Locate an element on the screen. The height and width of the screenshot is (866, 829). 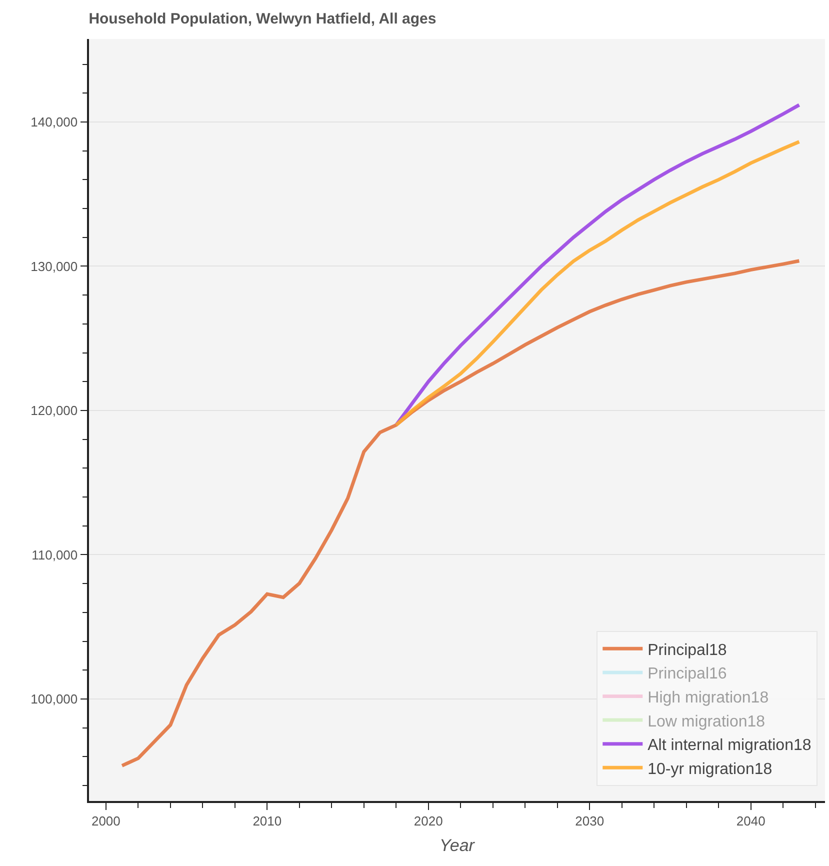
legend-label: Alt internal migration18 is located at coordinates (730, 745).